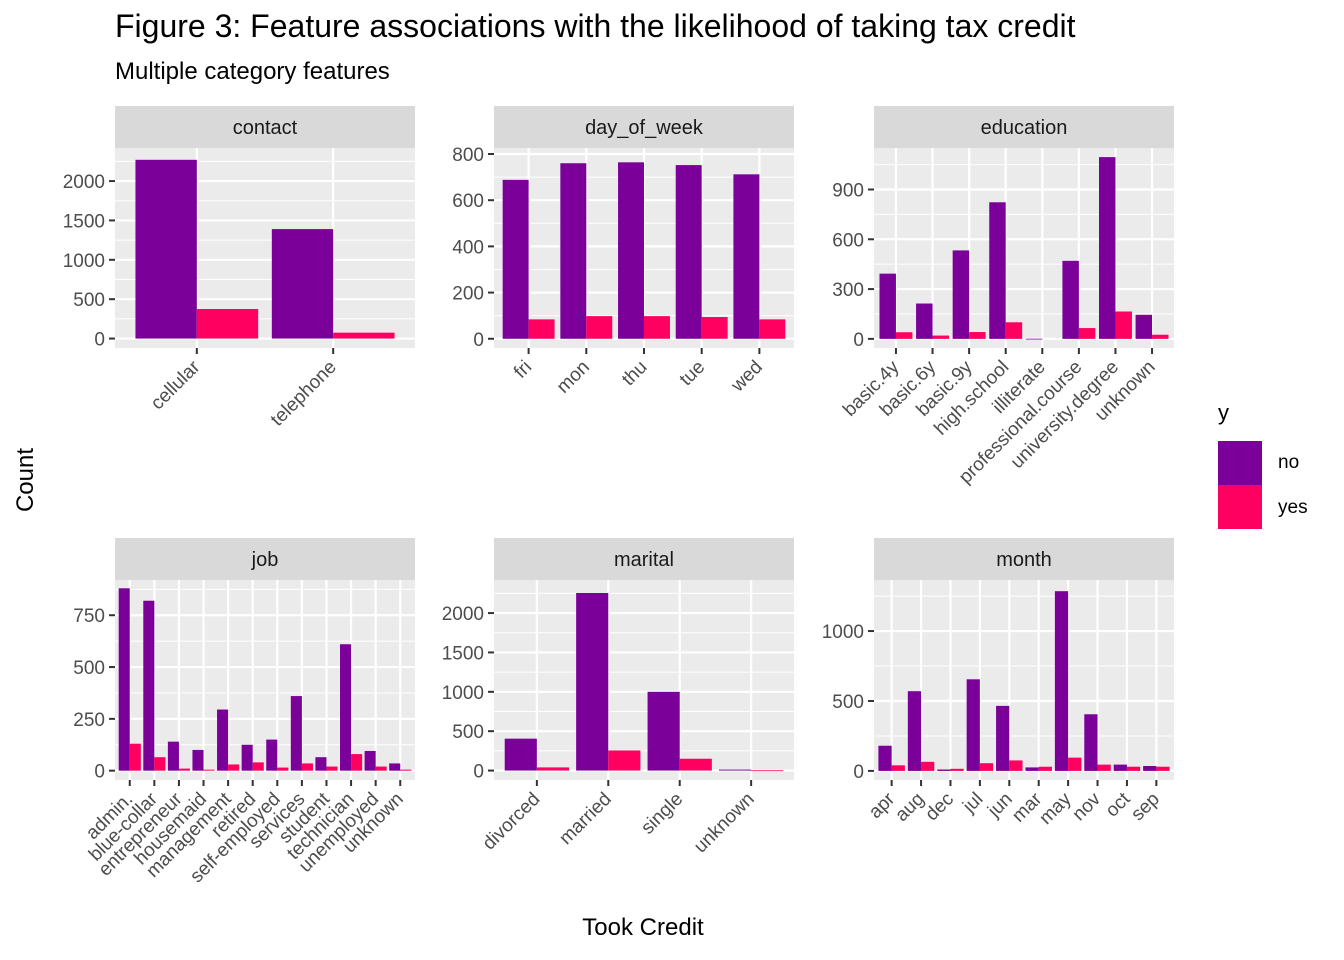  I want to click on bar-yes-jul, so click(986, 767).